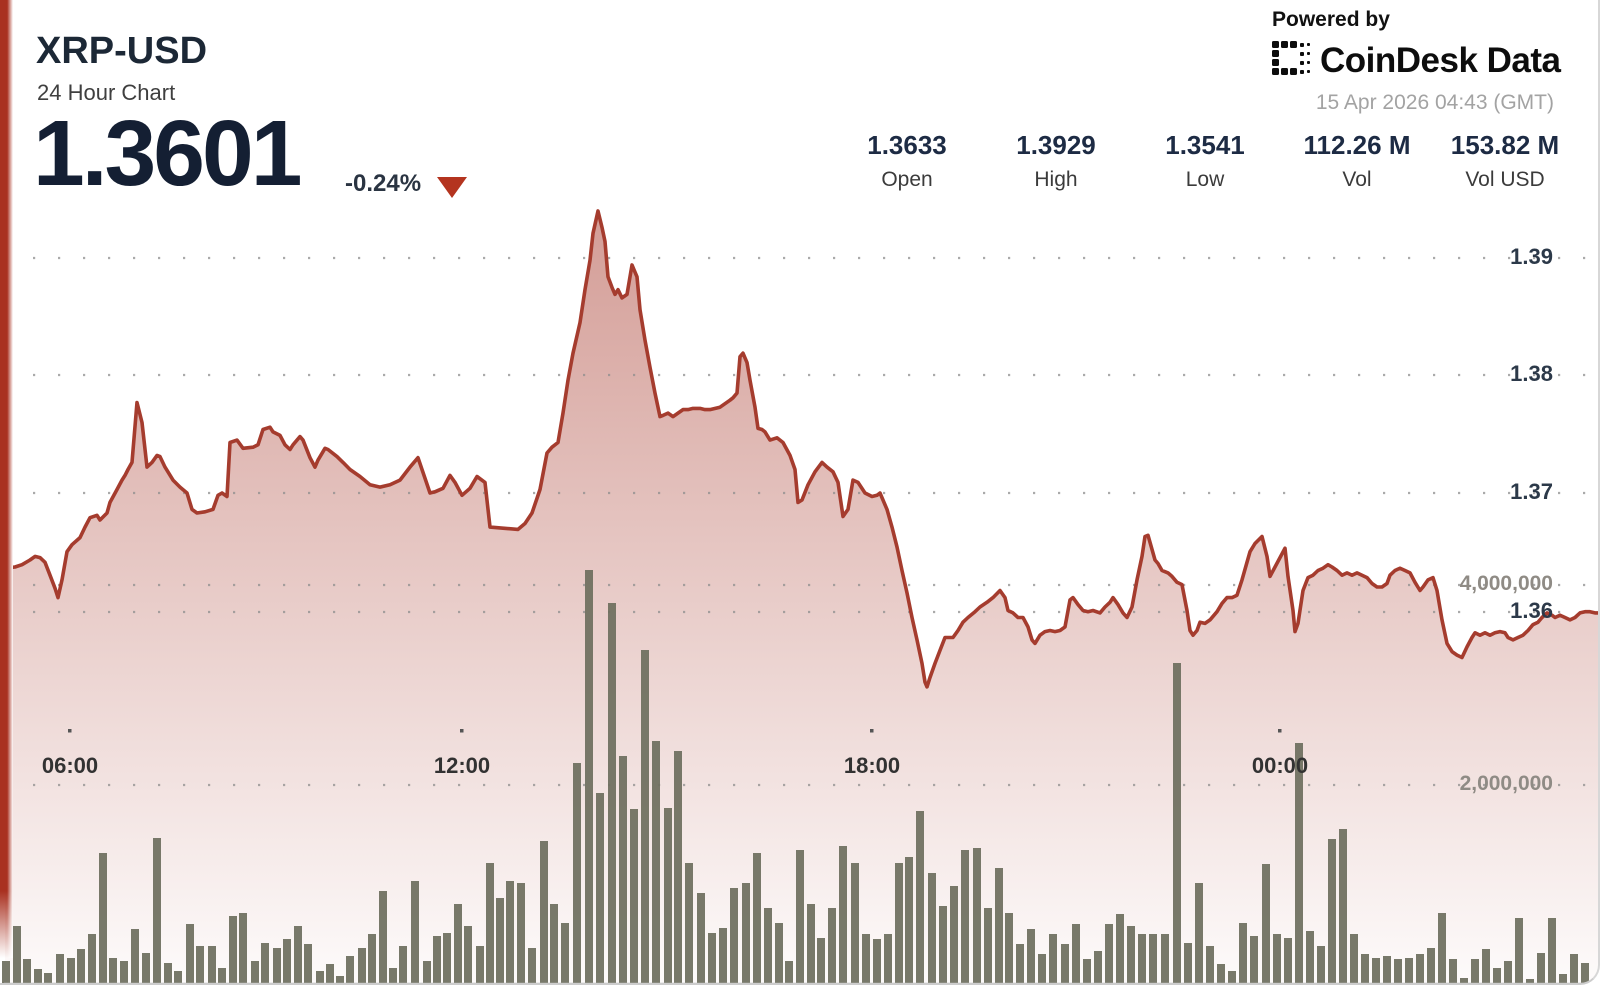 Image resolution: width=1600 pixels, height=985 pixels. I want to click on stat-high: 1.3929 High, so click(1056, 161).